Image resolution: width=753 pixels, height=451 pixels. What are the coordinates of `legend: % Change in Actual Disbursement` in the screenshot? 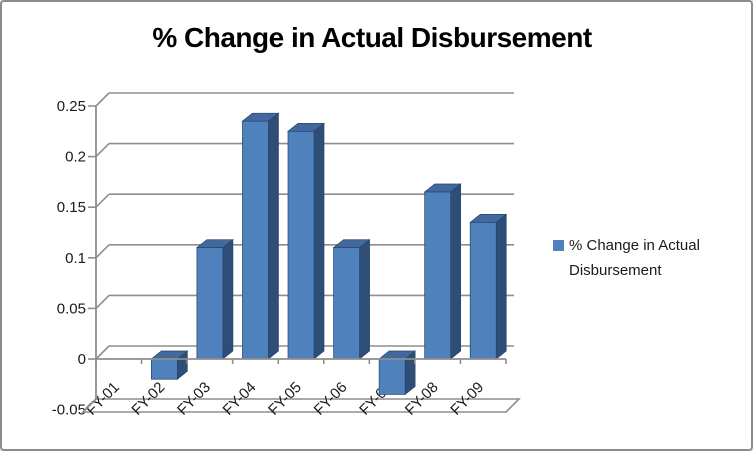 It's located at (646, 258).